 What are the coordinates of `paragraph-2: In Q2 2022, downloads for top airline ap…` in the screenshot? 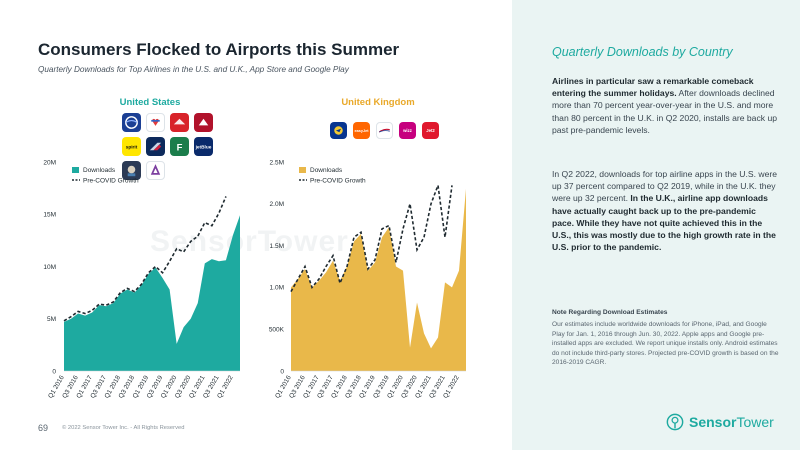 It's located at (664, 210).